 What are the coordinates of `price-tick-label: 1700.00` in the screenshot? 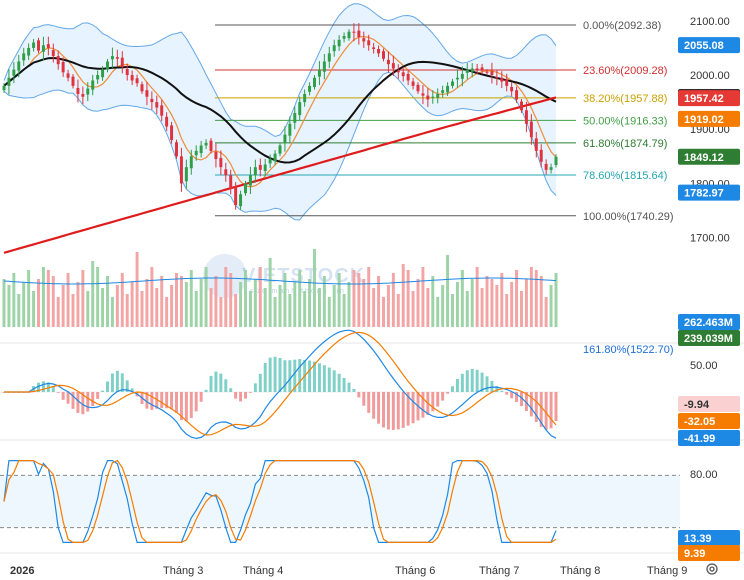 It's located at (710, 239).